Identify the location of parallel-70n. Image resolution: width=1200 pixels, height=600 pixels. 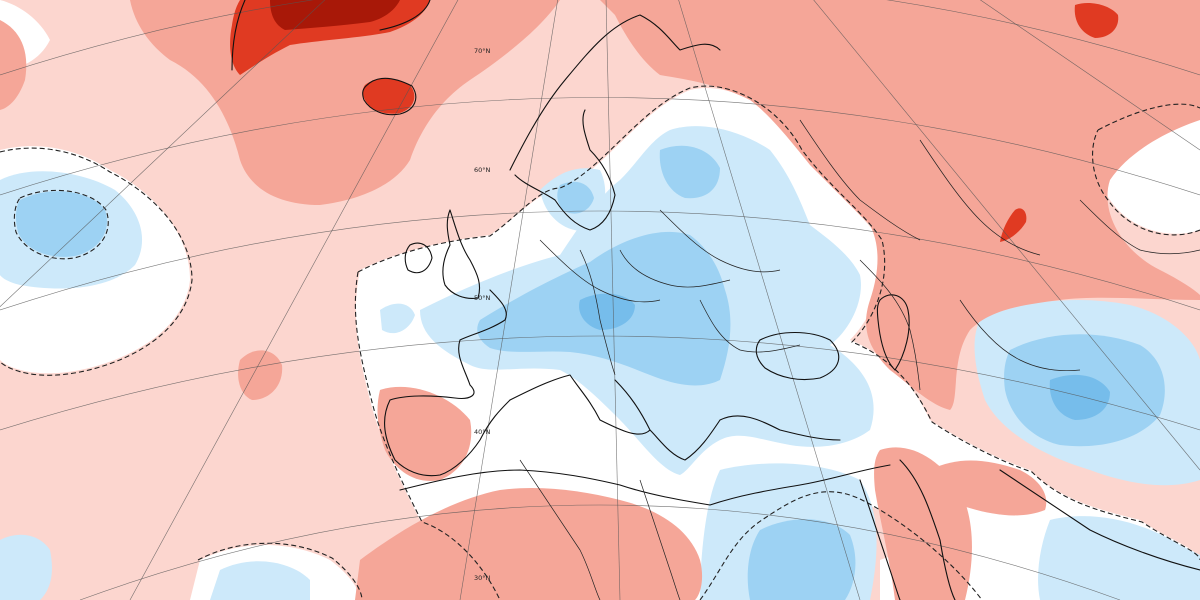
(600, 38).